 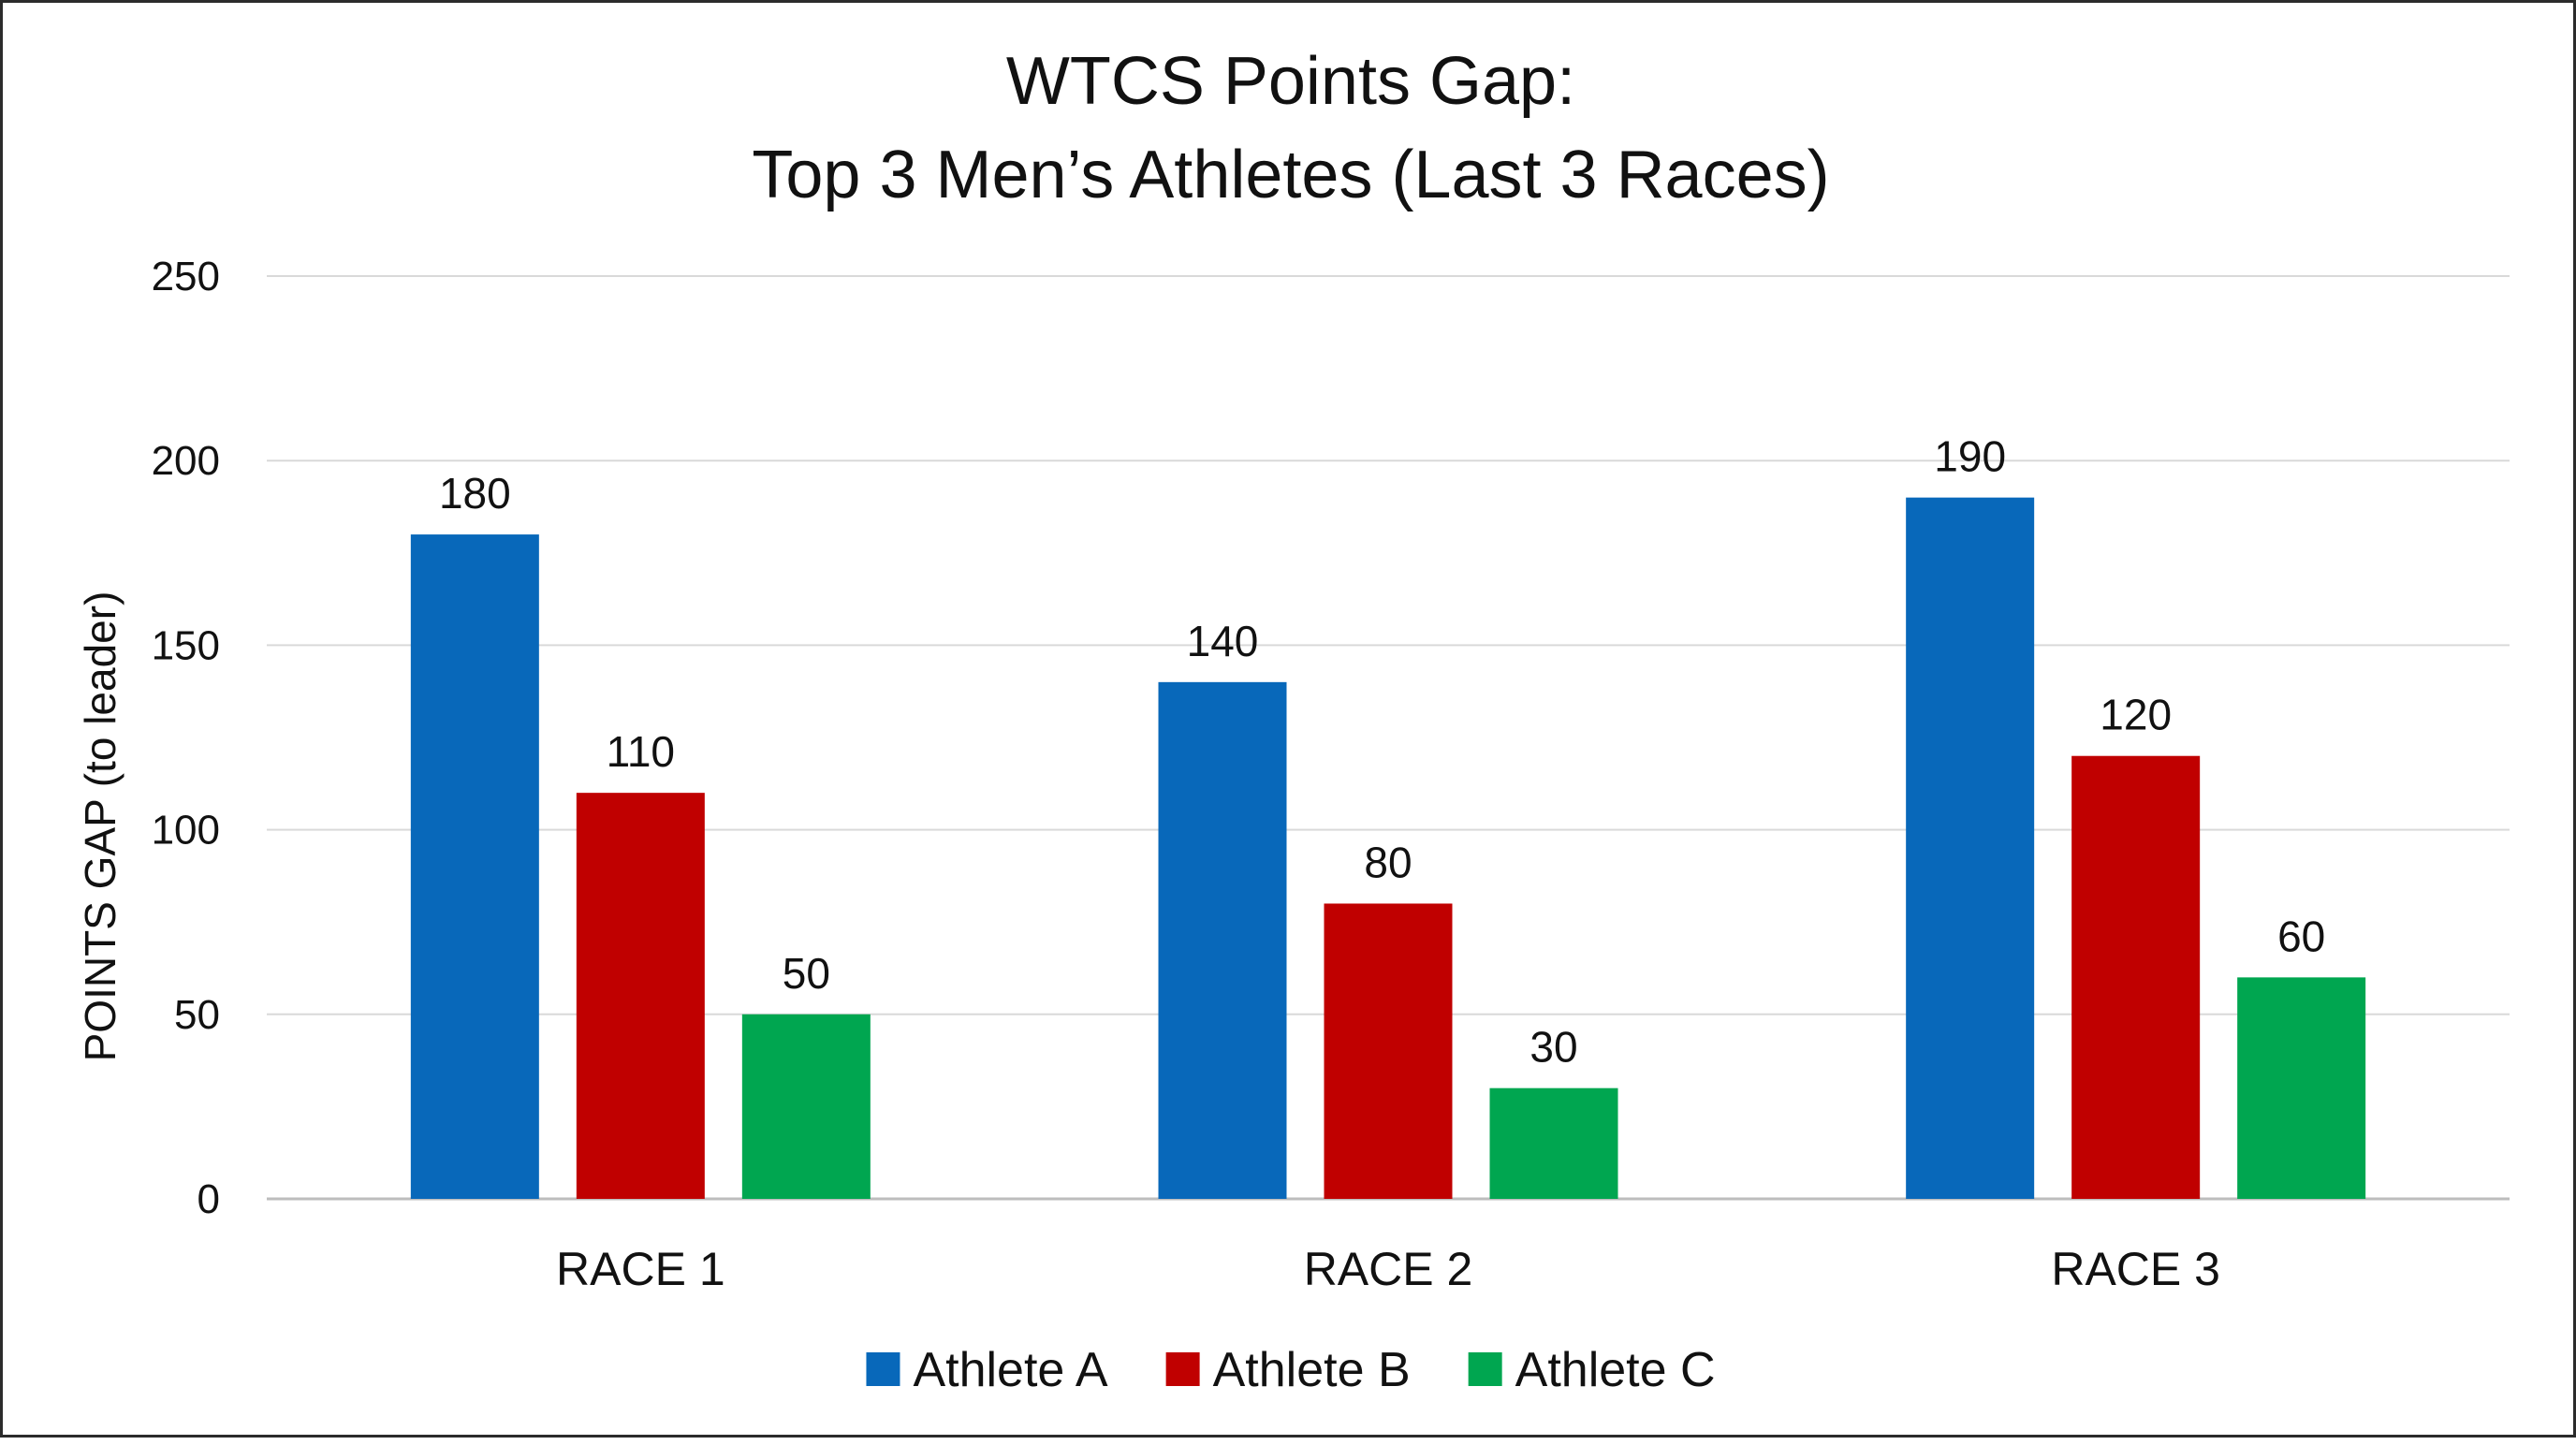 What do you see at coordinates (100, 826) in the screenshot?
I see `y-axis-label: POINTS GAP (to leader)` at bounding box center [100, 826].